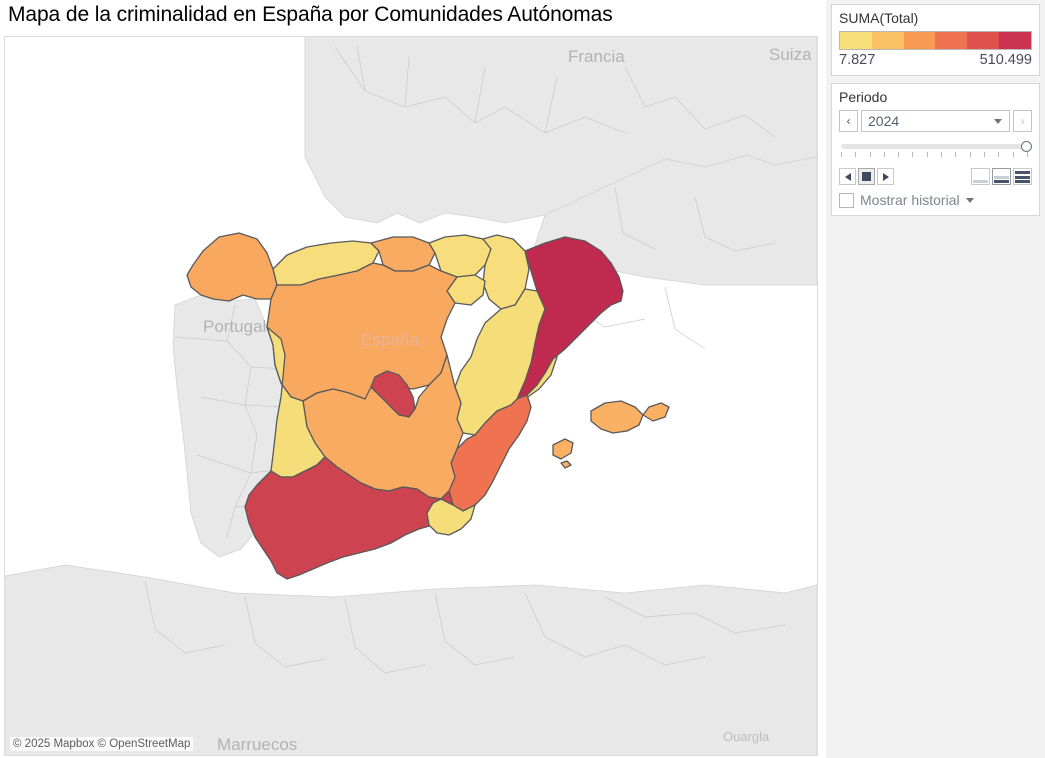 This screenshot has width=1045, height=758. I want to click on show-history-checkbox, so click(846, 200).